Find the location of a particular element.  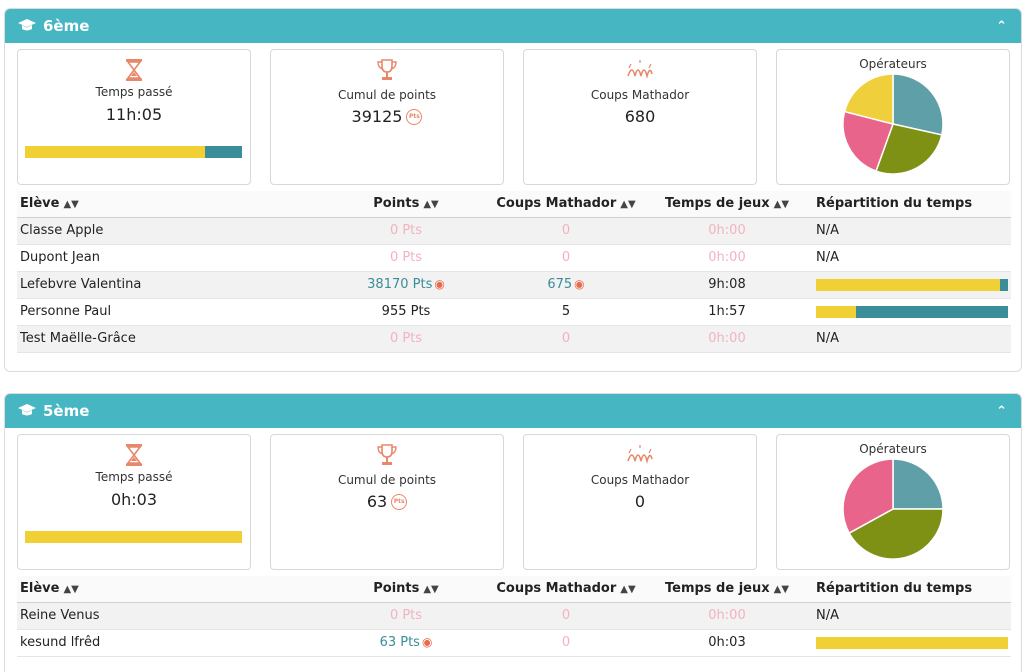

table-row: Dupont Jean 0 Pts 0 0h:00 N/A is located at coordinates (514, 258).